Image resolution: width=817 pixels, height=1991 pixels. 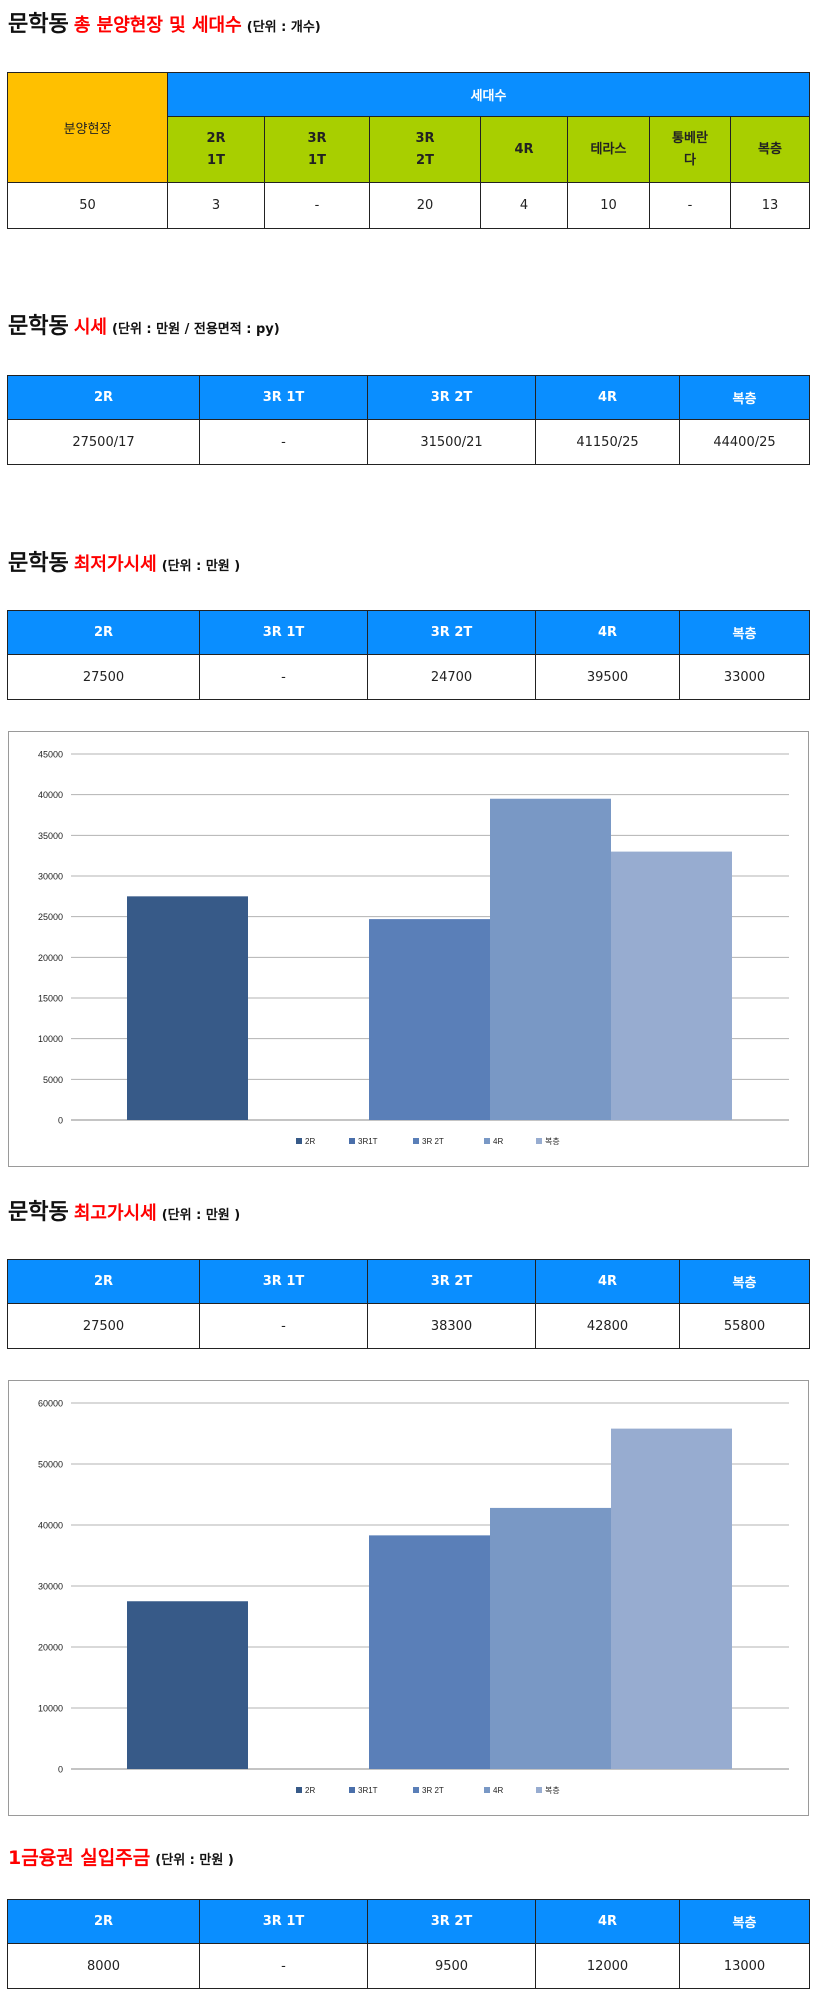 I want to click on section2-title-main: 문학동, so click(x=38, y=326).